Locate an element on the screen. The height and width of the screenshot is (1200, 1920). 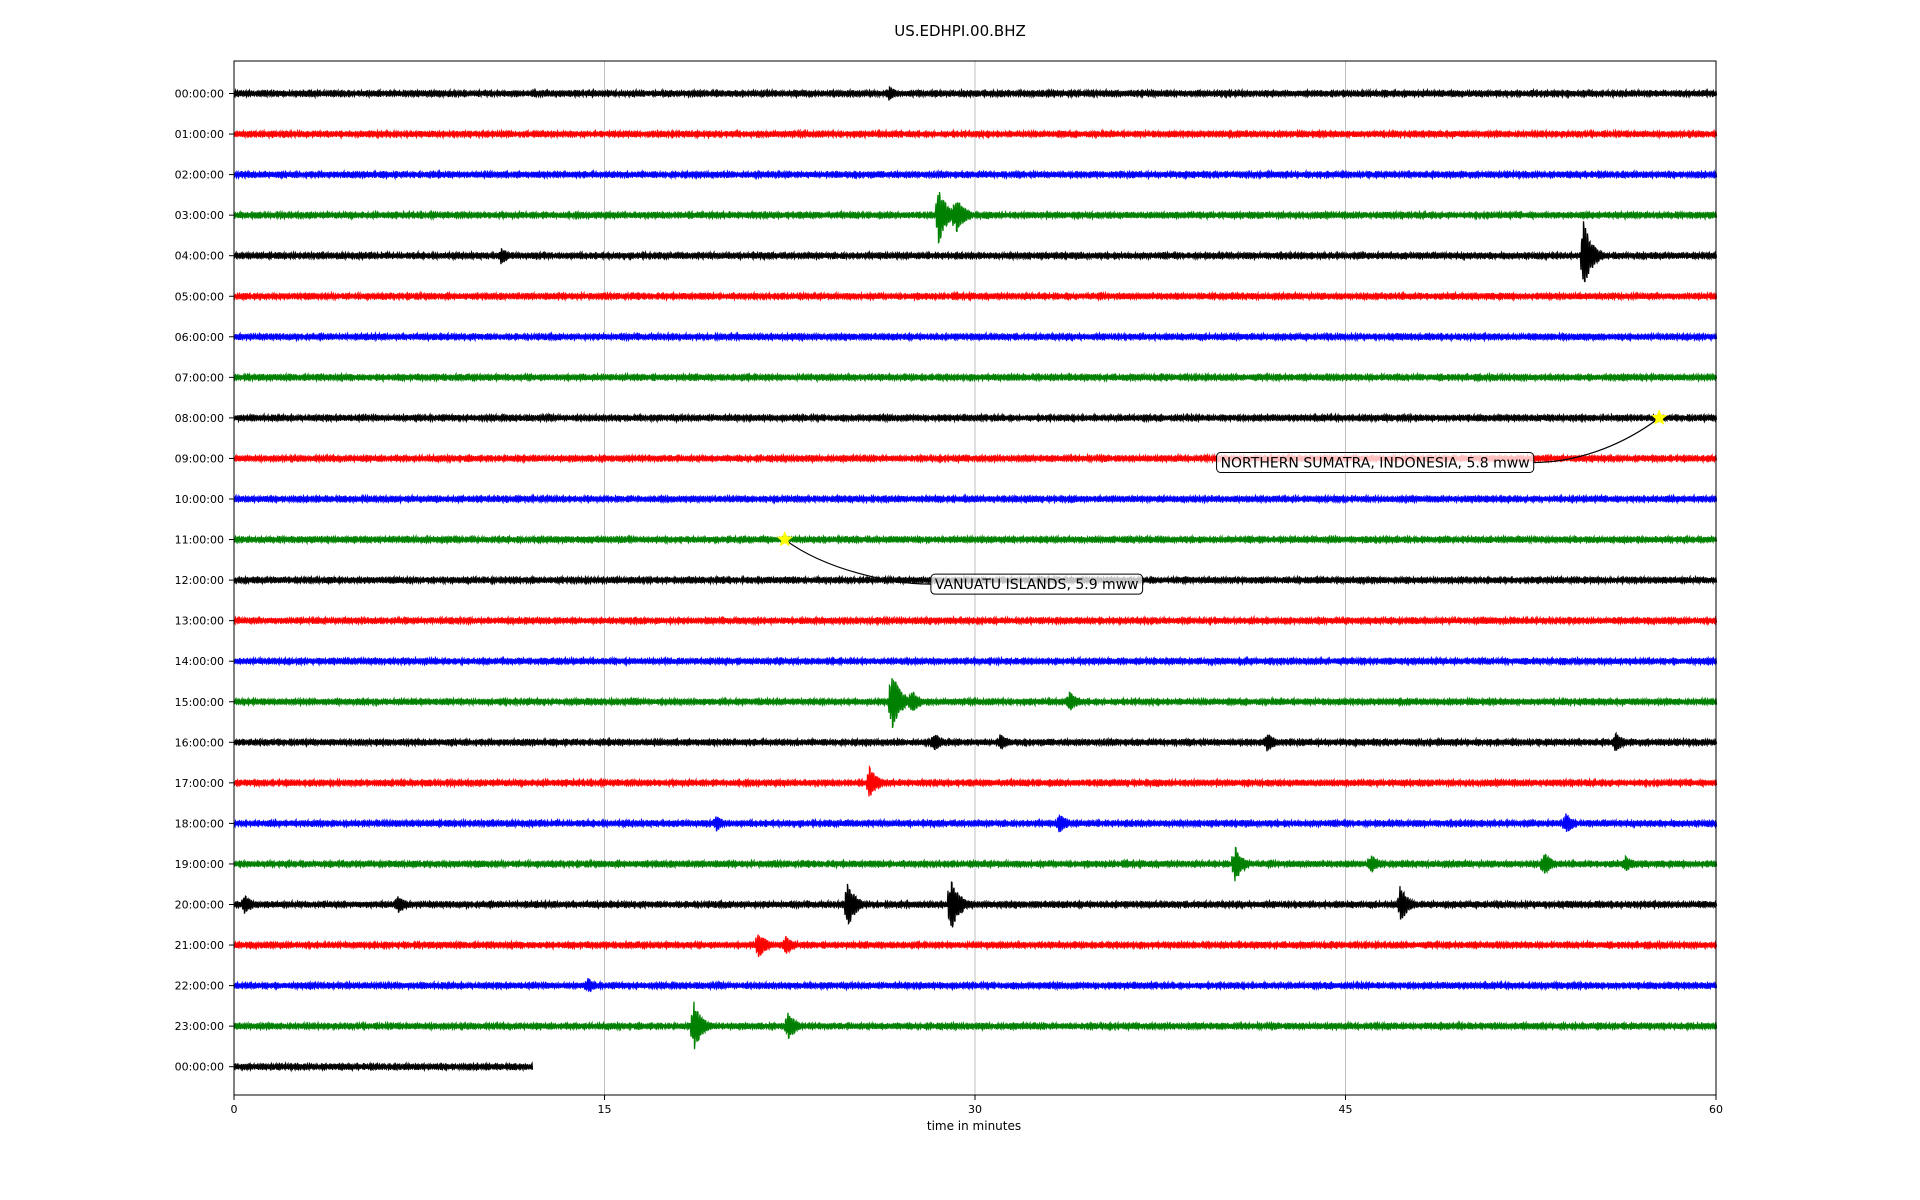
annotation-0: NORTHERN SUMATRA, INDONESIA, 5.8 mww is located at coordinates (1442, 441).